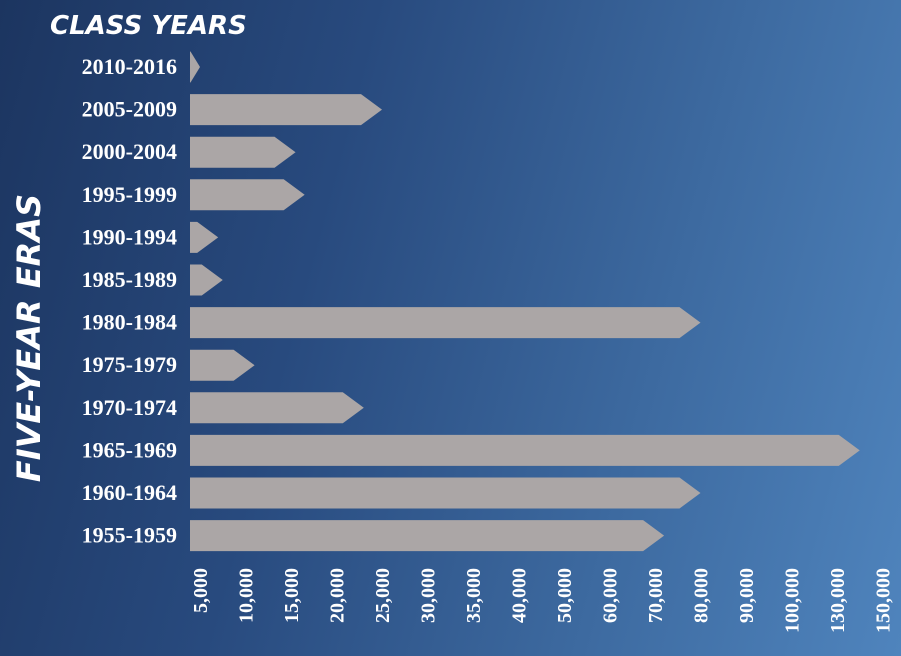 Image resolution: width=901 pixels, height=656 pixels. Describe the element at coordinates (129, 449) in the screenshot. I see `category-label: 1965-1969` at that location.